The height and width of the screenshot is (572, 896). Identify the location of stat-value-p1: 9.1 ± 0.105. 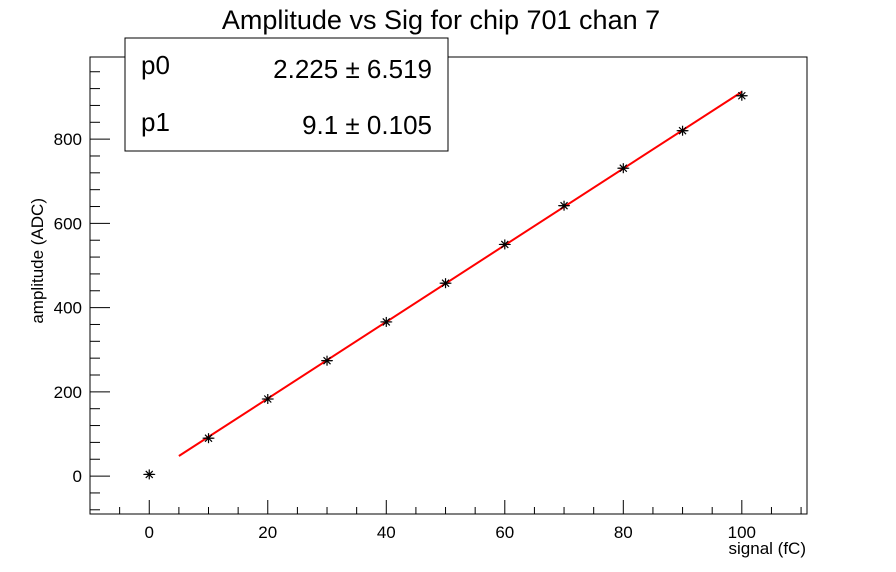
(367, 125).